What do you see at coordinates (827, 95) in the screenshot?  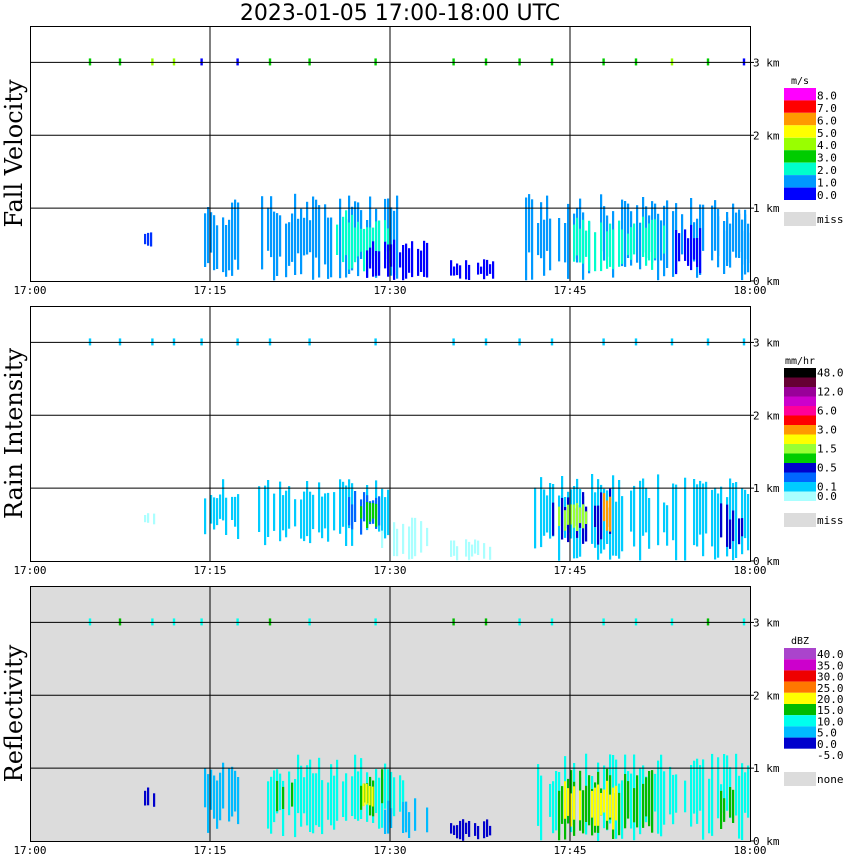 I see `legend-label: 8.0` at bounding box center [827, 95].